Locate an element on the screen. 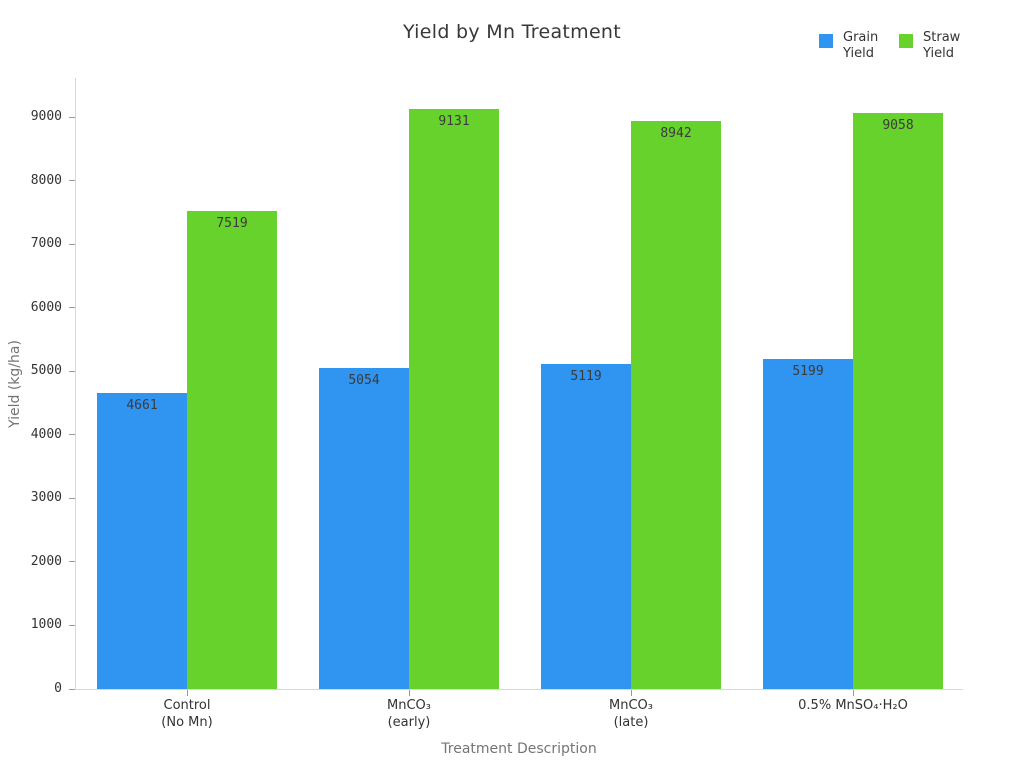  bar-value-label: 9058 is located at coordinates (898, 126).